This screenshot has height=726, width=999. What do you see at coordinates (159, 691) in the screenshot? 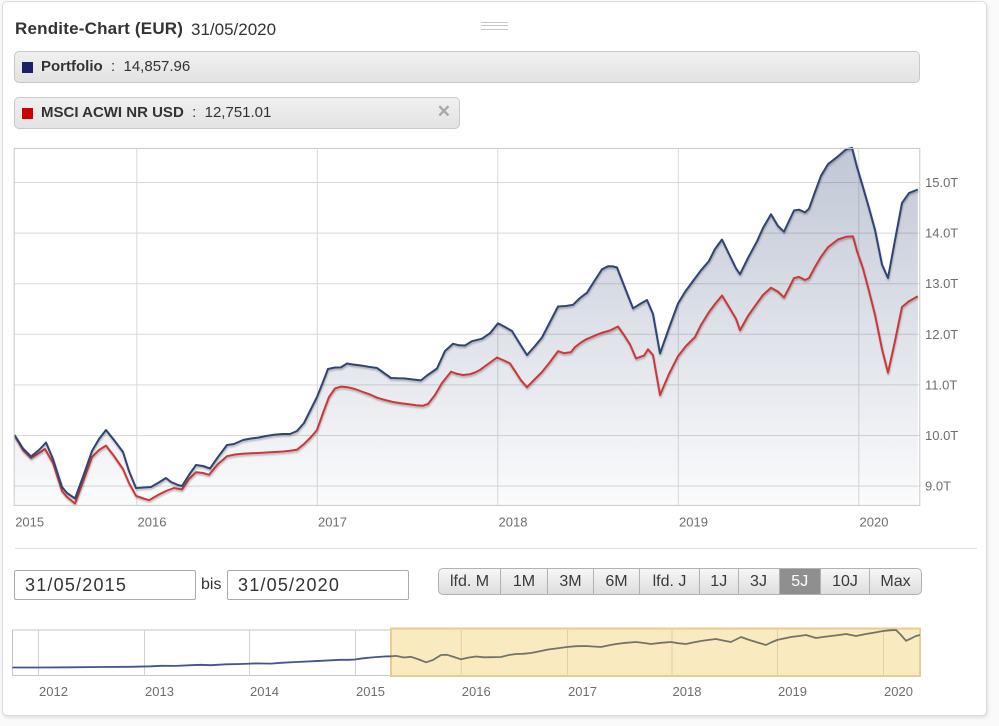
I see `svg-text: 2013` at bounding box center [159, 691].